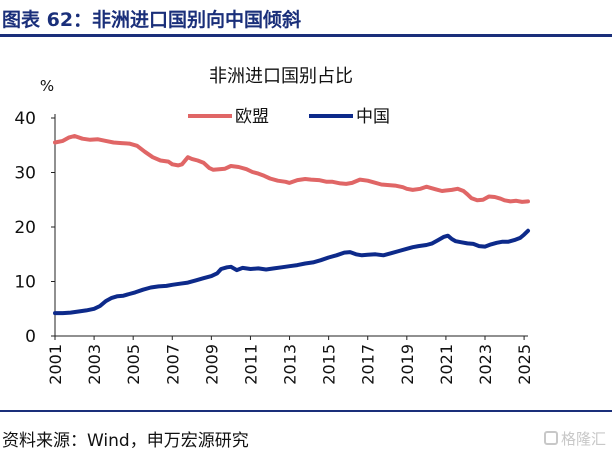  I want to click on watermark-text: 格隆汇, so click(583, 438).